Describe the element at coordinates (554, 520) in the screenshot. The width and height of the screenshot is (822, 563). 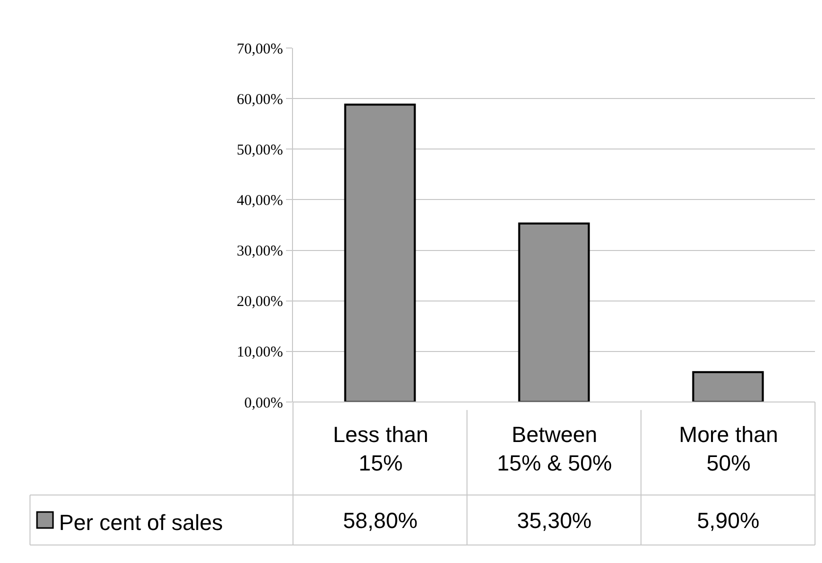
I see `data-label: 35,30%` at that location.